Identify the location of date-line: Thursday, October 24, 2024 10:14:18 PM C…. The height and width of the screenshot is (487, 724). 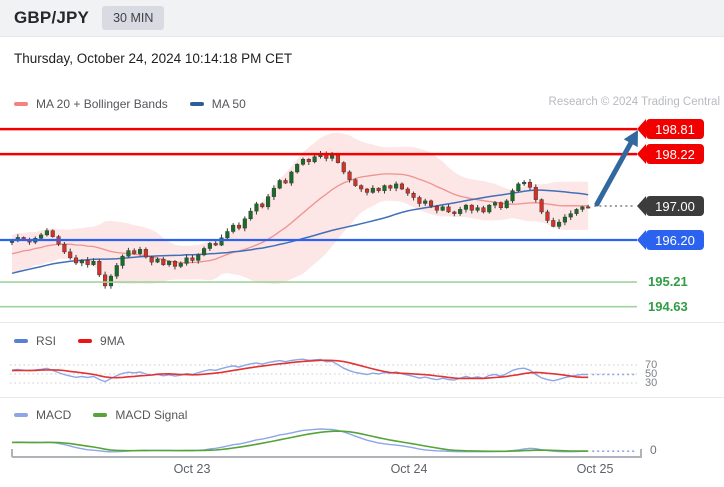
(153, 58).